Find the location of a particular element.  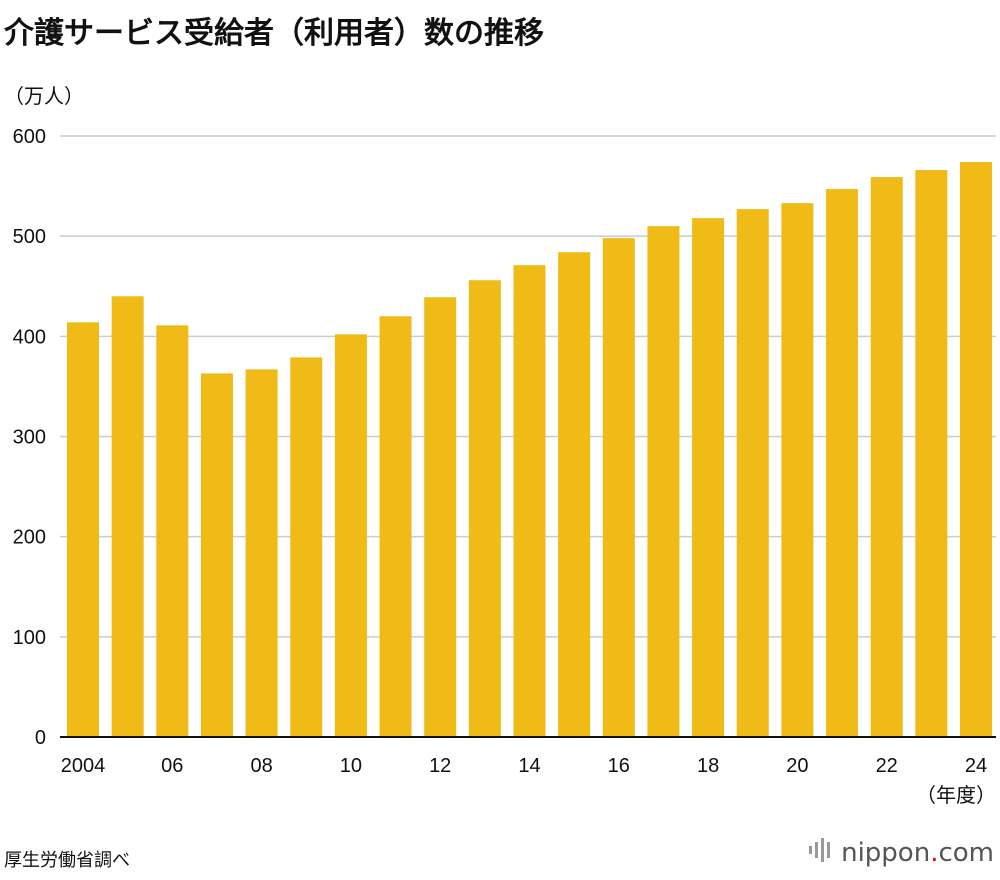

bar-2004 is located at coordinates (83, 529).